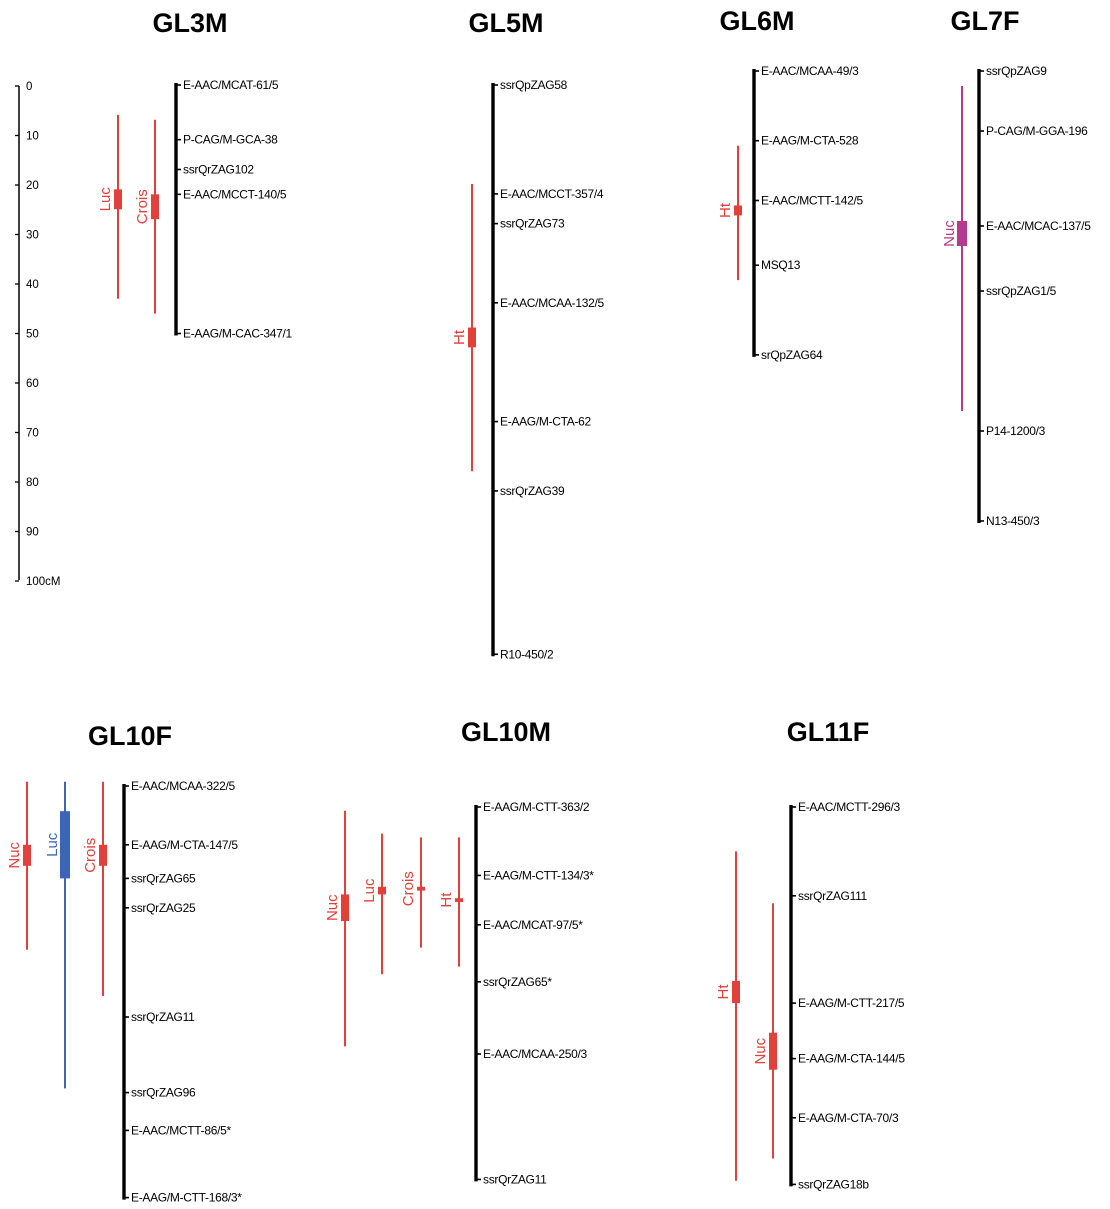 This screenshot has height=1209, width=1110. Describe the element at coordinates (32, 186) in the screenshot. I see `scale-tick-label: 20` at that location.